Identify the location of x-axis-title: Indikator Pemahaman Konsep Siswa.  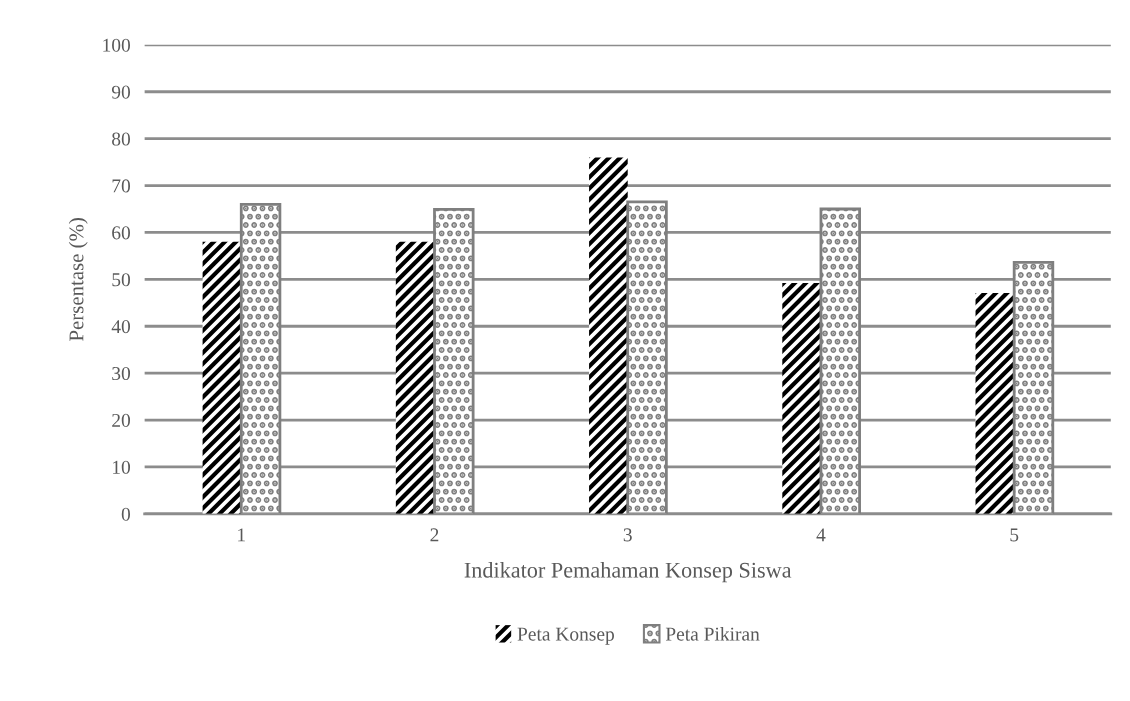
(628, 572).